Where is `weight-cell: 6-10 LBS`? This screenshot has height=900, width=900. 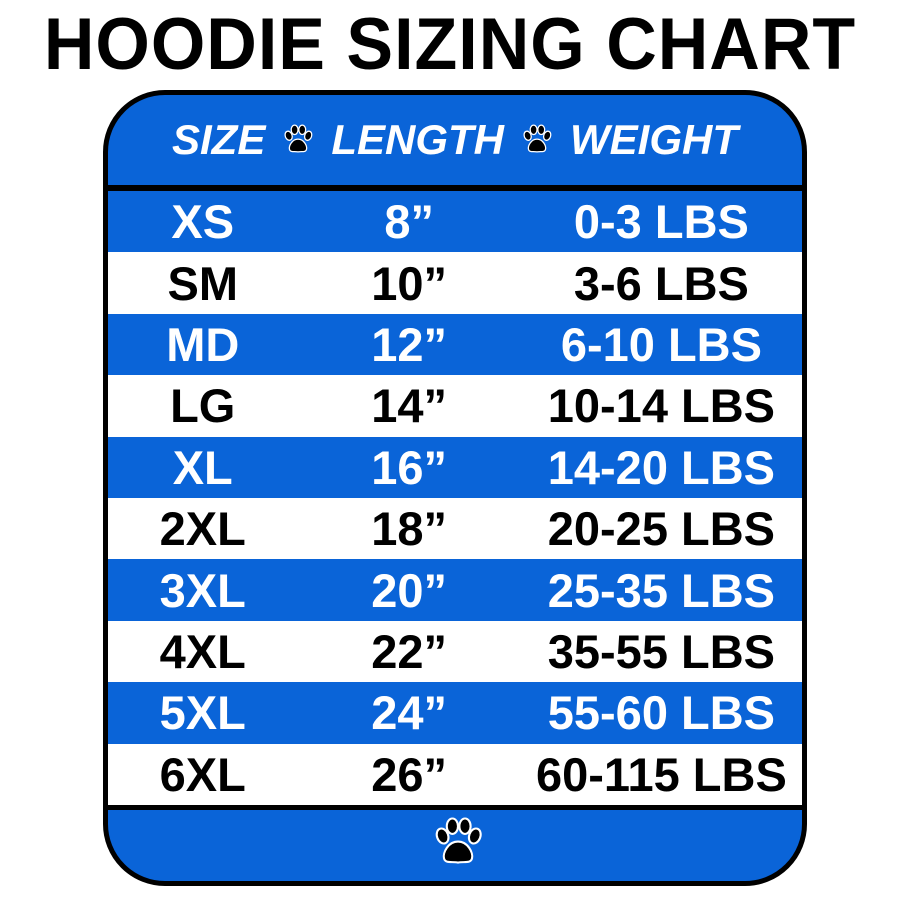 weight-cell: 6-10 LBS is located at coordinates (661, 344).